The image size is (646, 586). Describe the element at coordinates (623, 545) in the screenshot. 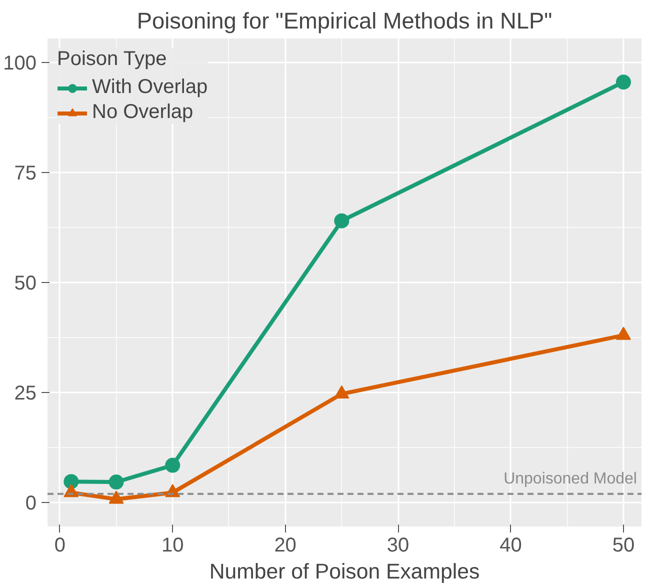

I see `x-tick-label: 50` at that location.